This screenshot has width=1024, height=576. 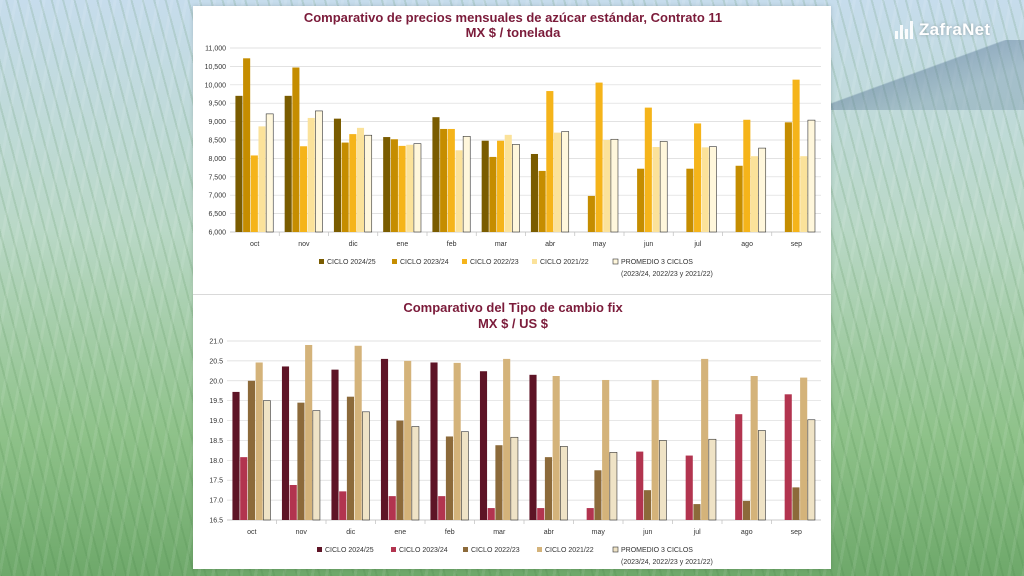 I want to click on chart1-x-tick-label: abr, so click(x=550, y=244).